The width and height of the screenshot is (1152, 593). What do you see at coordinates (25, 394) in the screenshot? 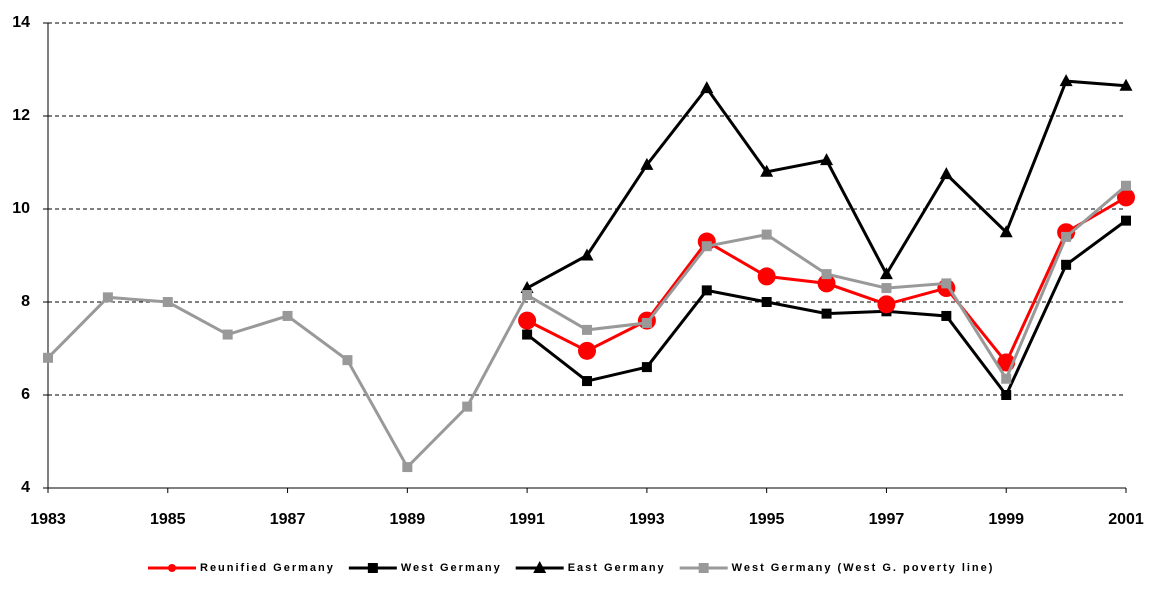
I see `y-tick-label: 6` at bounding box center [25, 394].